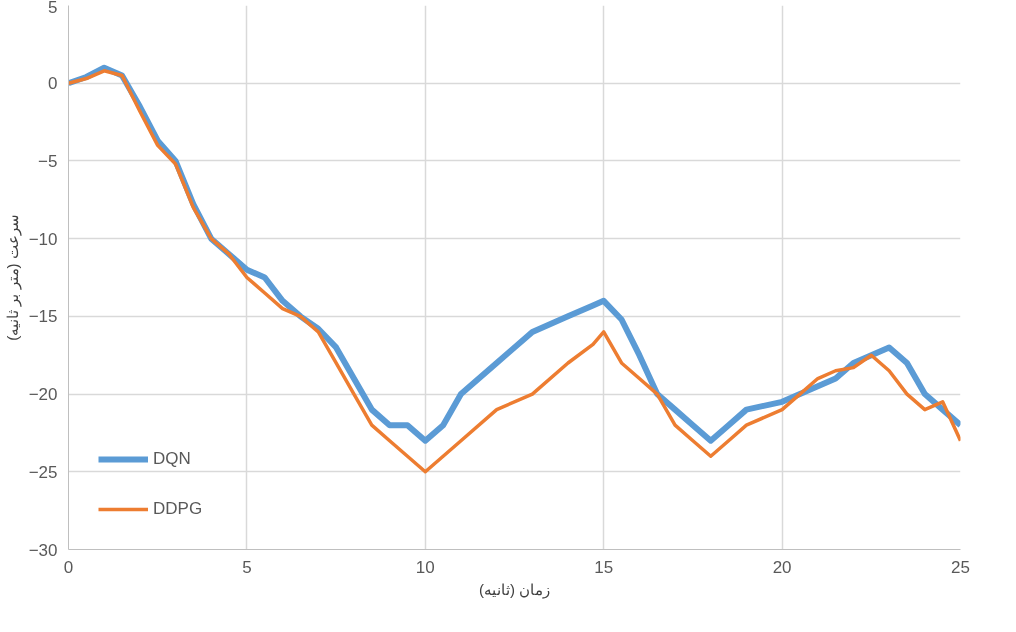  I want to click on y-tick-label: 5, so click(53, 8).